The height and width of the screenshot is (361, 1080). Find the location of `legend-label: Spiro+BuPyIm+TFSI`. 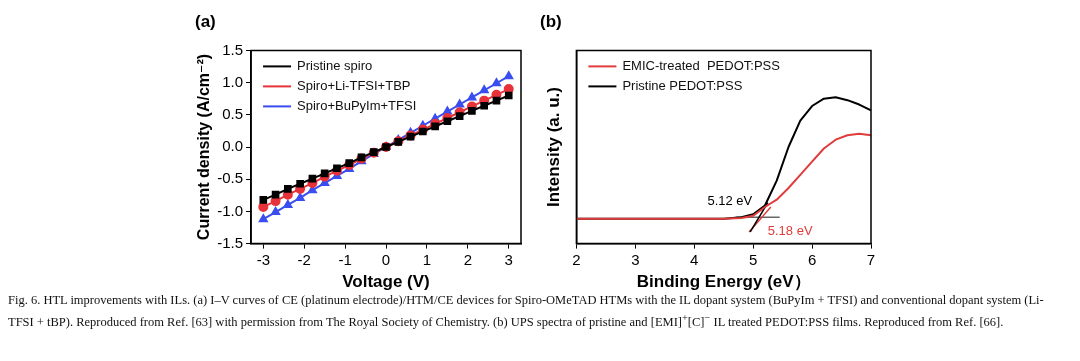

legend-label: Spiro+BuPyIm+TFSI is located at coordinates (357, 105).